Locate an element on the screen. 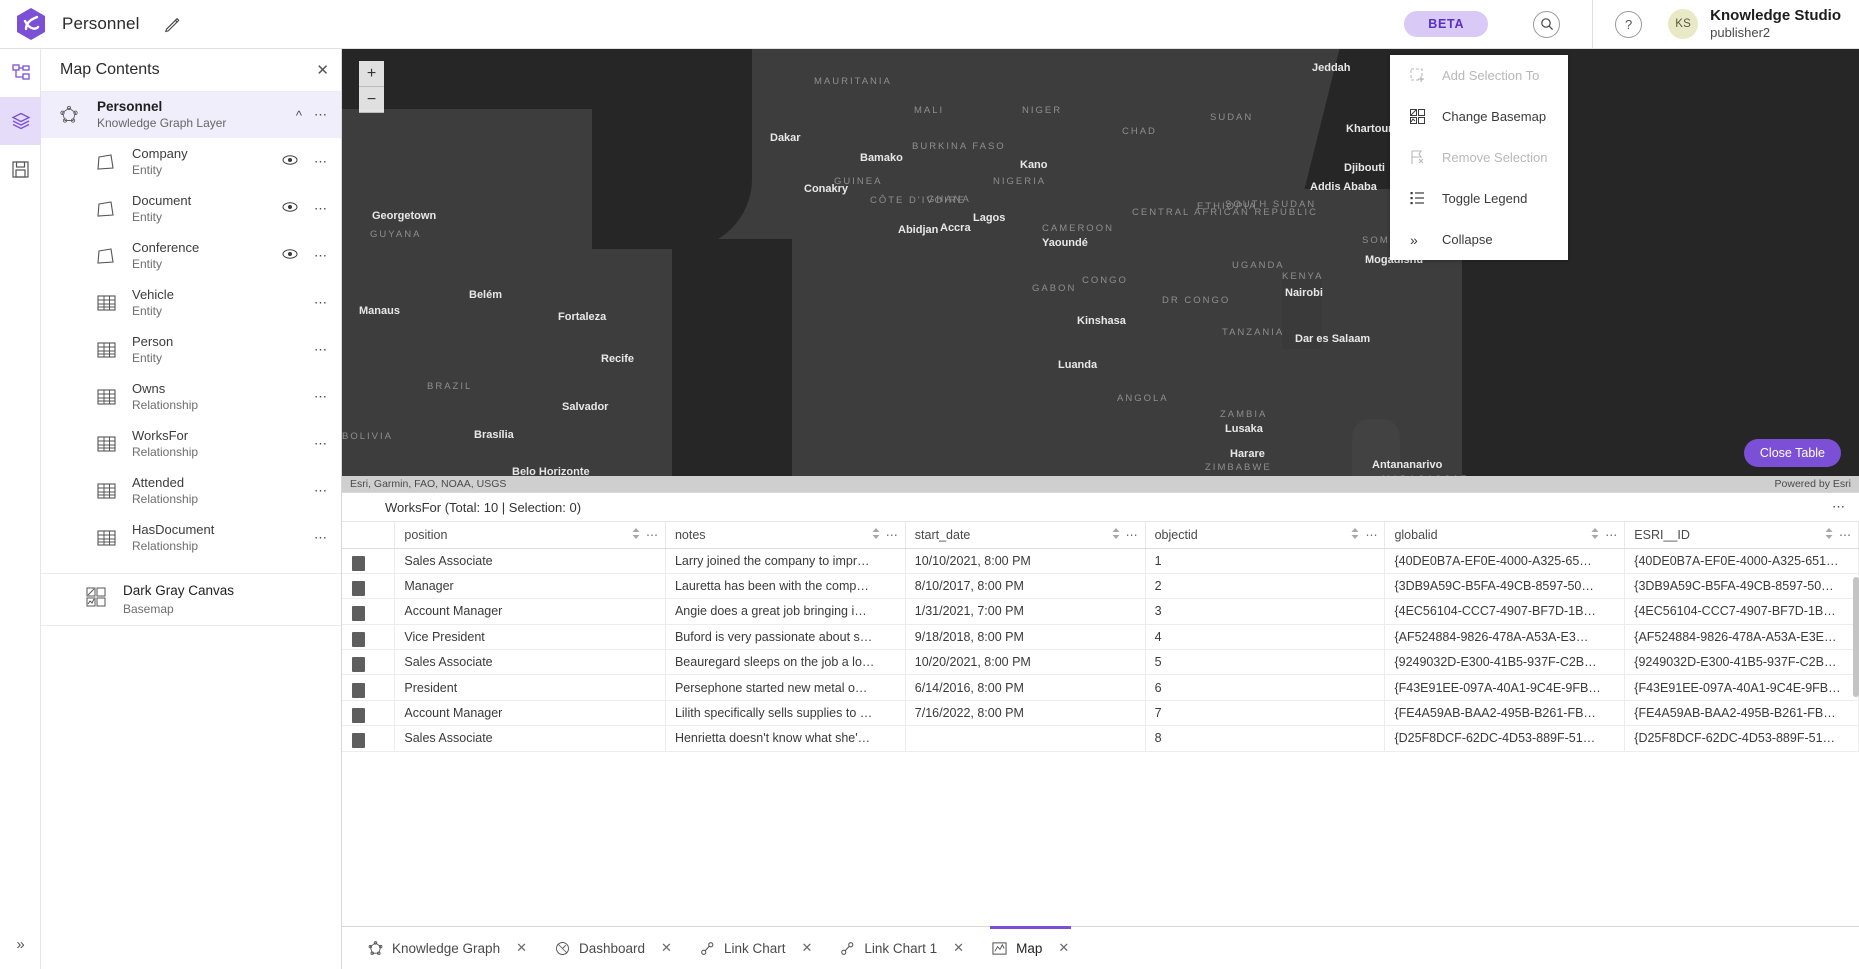 Image resolution: width=1859 pixels, height=969 pixels. table-cell-position: Sales Associate is located at coordinates (530, 738).